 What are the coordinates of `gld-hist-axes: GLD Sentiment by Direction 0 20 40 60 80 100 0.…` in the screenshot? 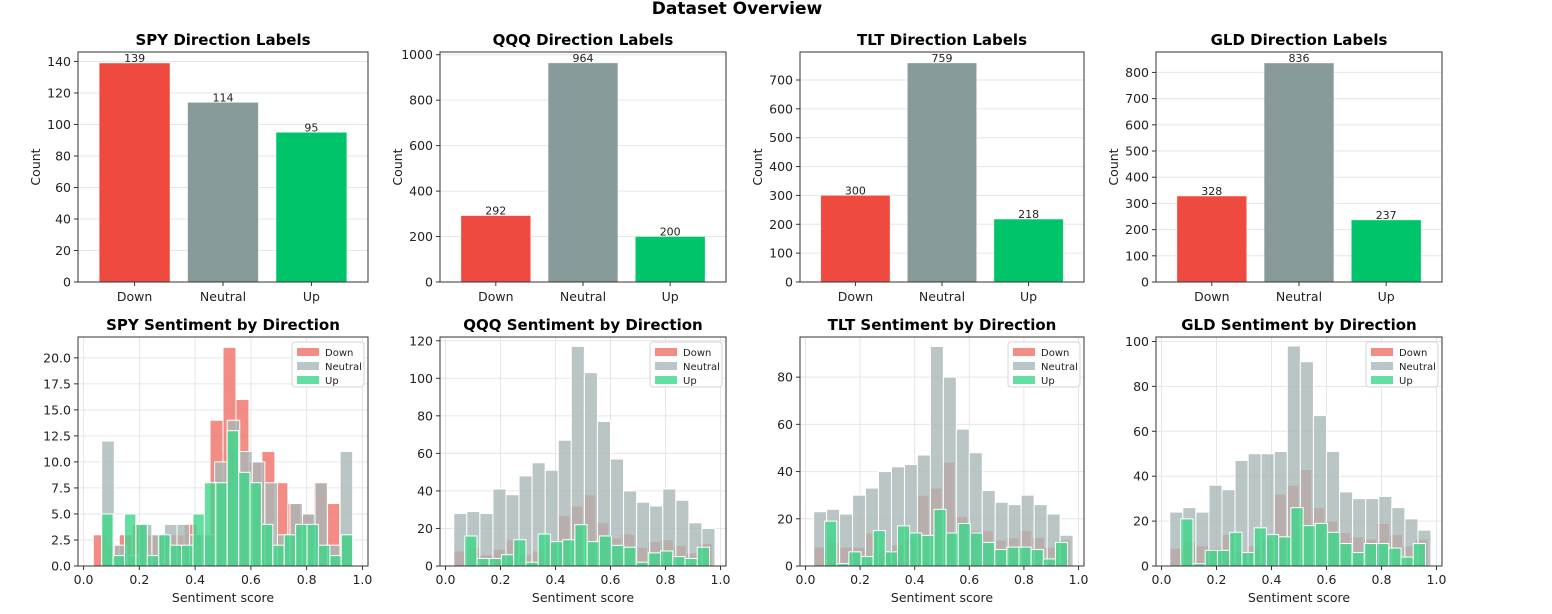 It's located at (1285, 460).